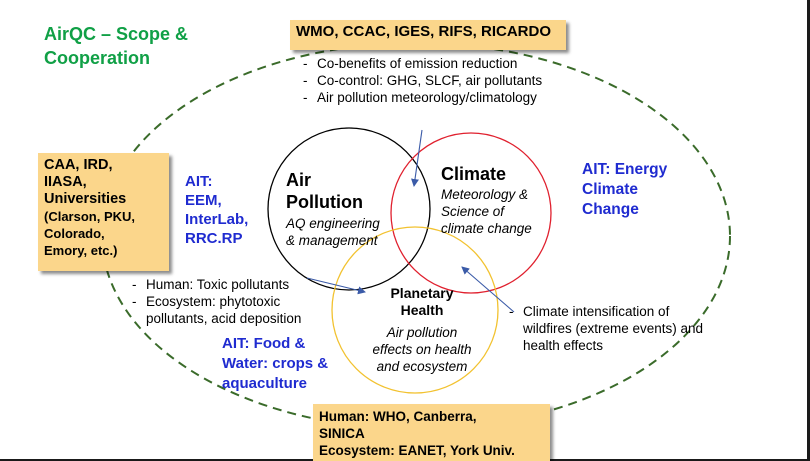 Image resolution: width=810 pixels, height=461 pixels. What do you see at coordinates (299, 180) in the screenshot?
I see `air-title-line-1: Air` at bounding box center [299, 180].